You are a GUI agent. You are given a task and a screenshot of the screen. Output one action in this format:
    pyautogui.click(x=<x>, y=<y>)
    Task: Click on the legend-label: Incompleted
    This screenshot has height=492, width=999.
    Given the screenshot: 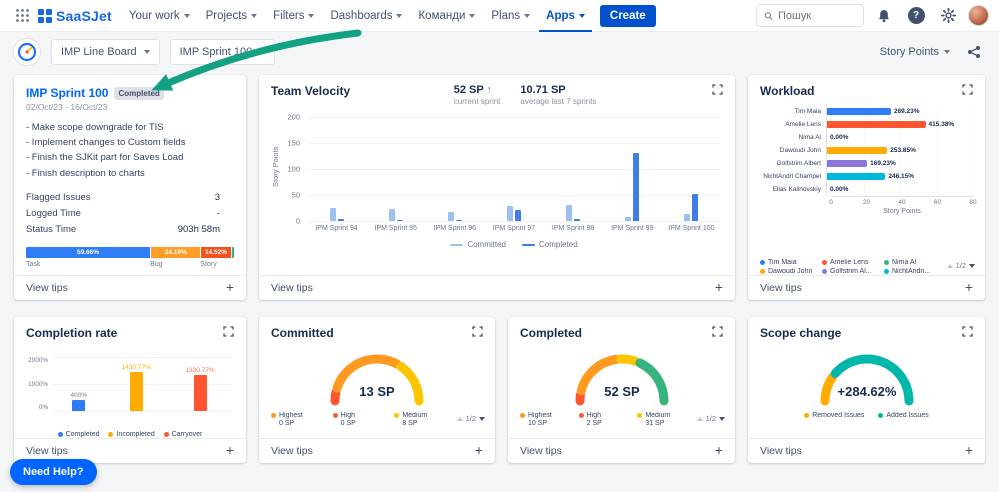 What is the action you would take?
    pyautogui.click(x=135, y=434)
    